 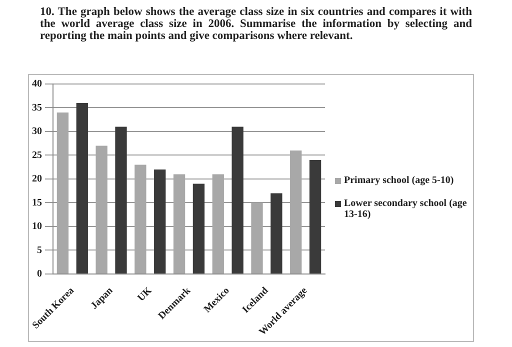 What do you see at coordinates (399, 180) in the screenshot?
I see `legend-label: Primary school (age 5-10)` at bounding box center [399, 180].